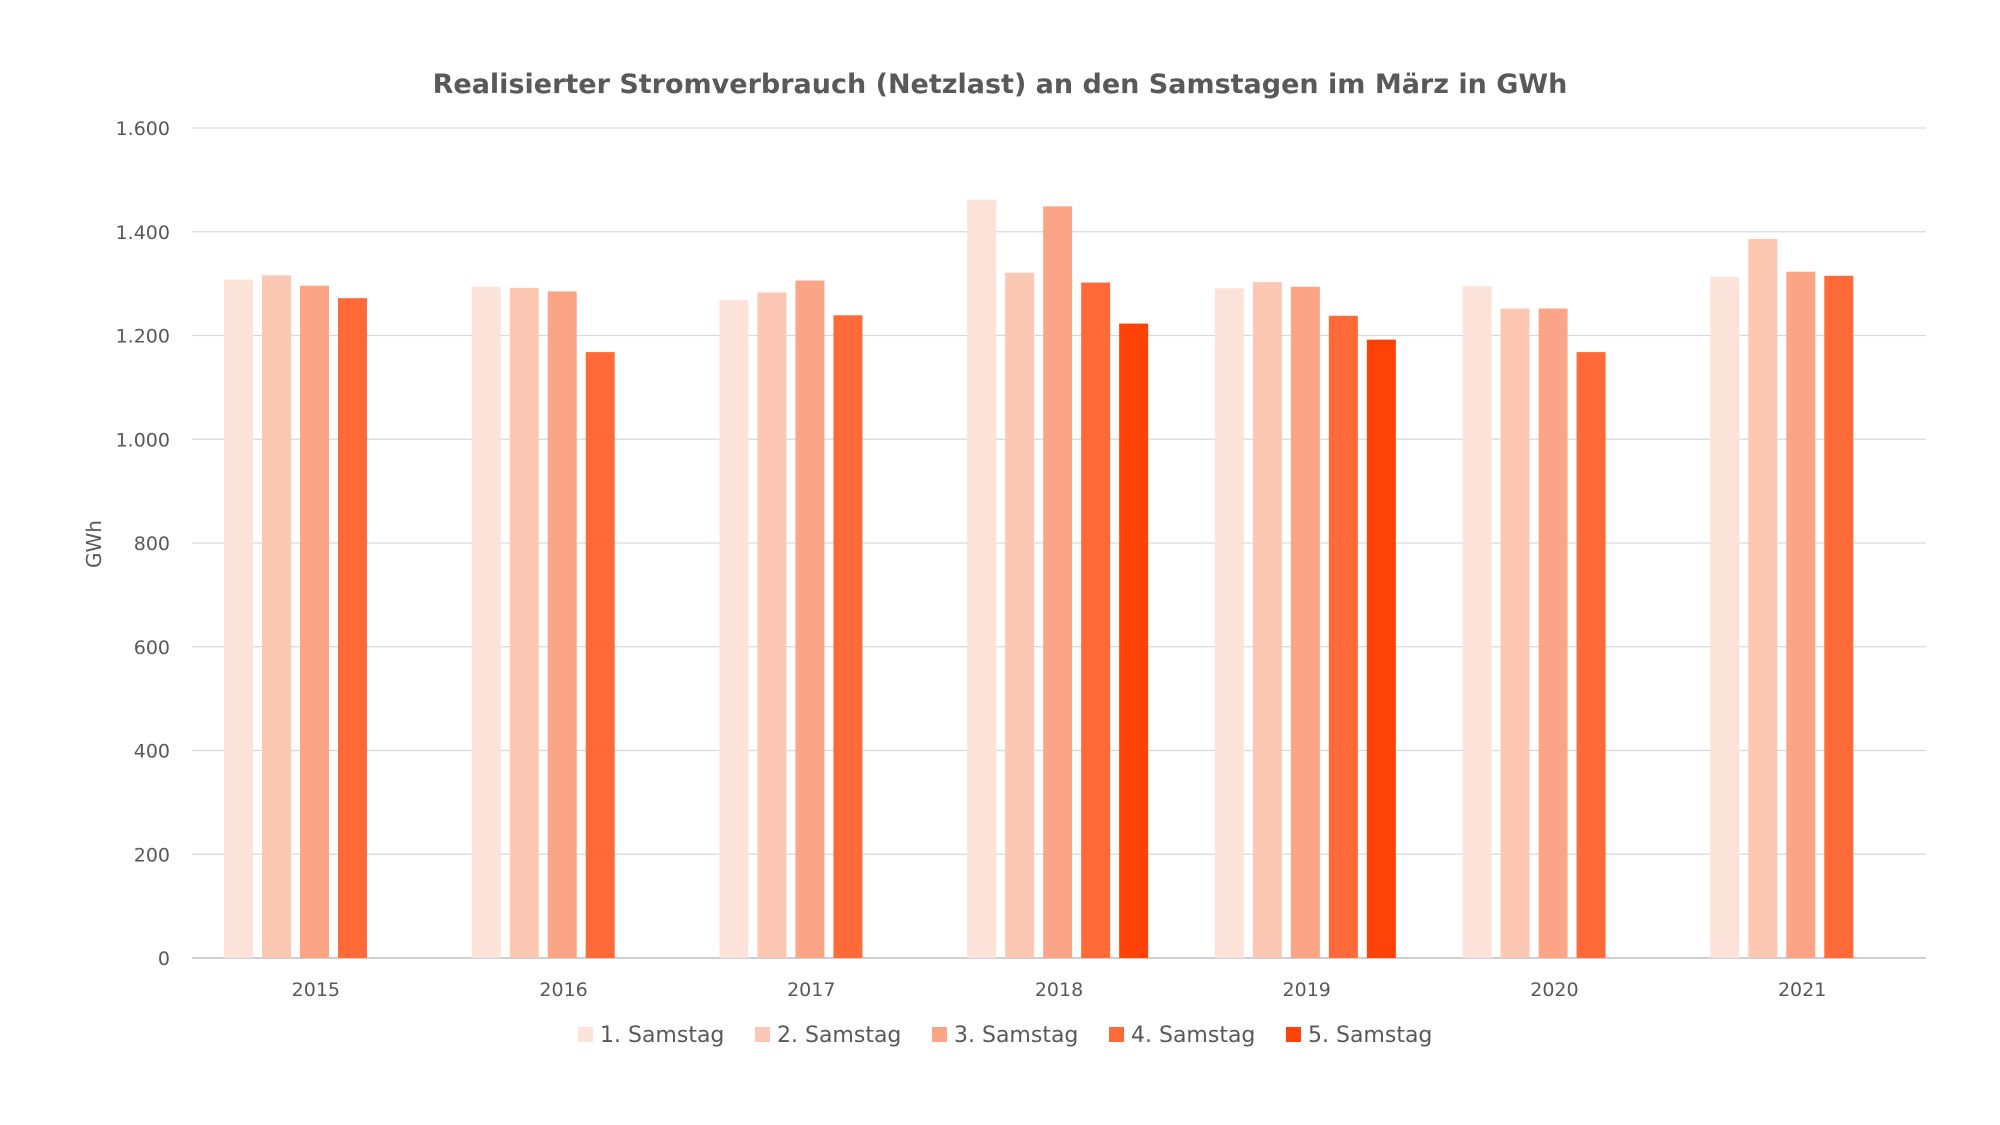  Describe the element at coordinates (1802, 990) in the screenshot. I see `x-tick-label: 2021` at that location.